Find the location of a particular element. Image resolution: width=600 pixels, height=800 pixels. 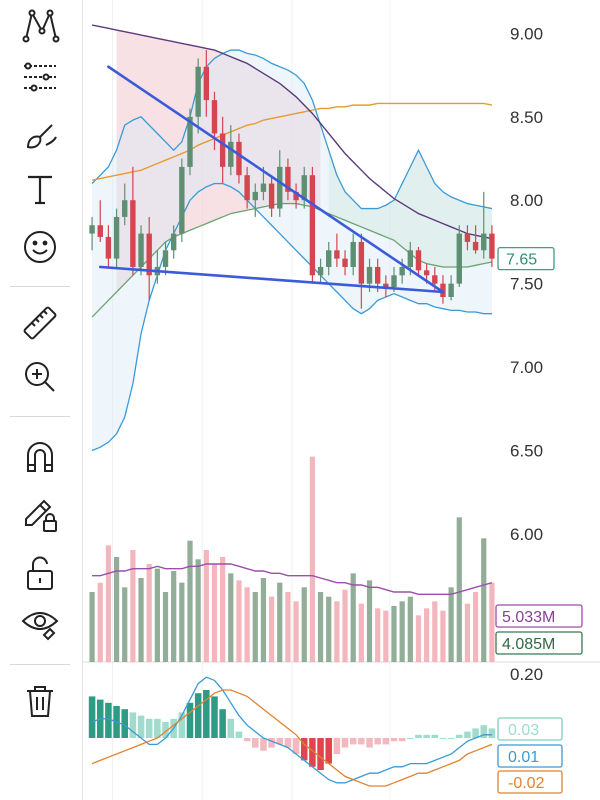

unlock-button is located at coordinates (40, 573).